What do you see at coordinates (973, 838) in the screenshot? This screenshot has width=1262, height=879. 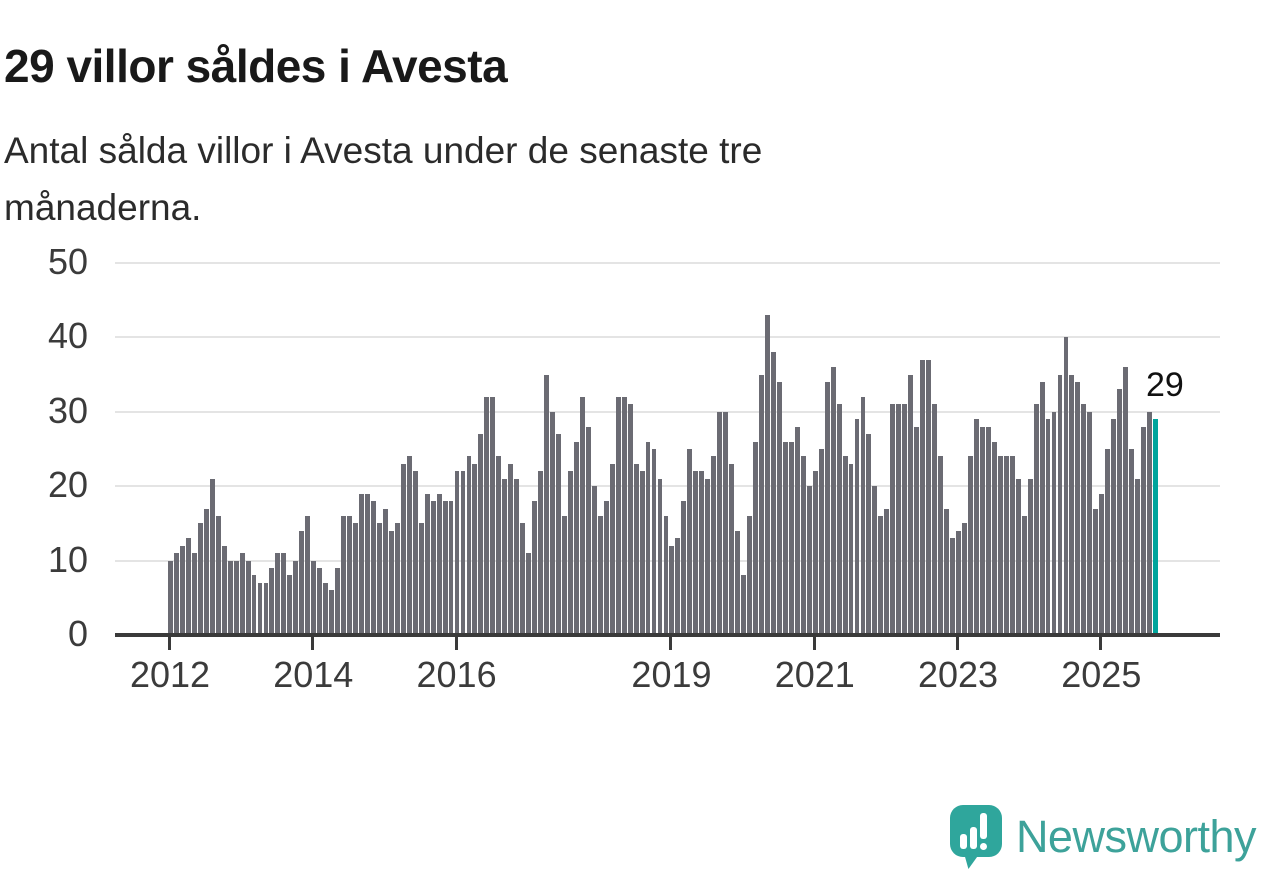 I see `logo-bar-tall` at bounding box center [973, 838].